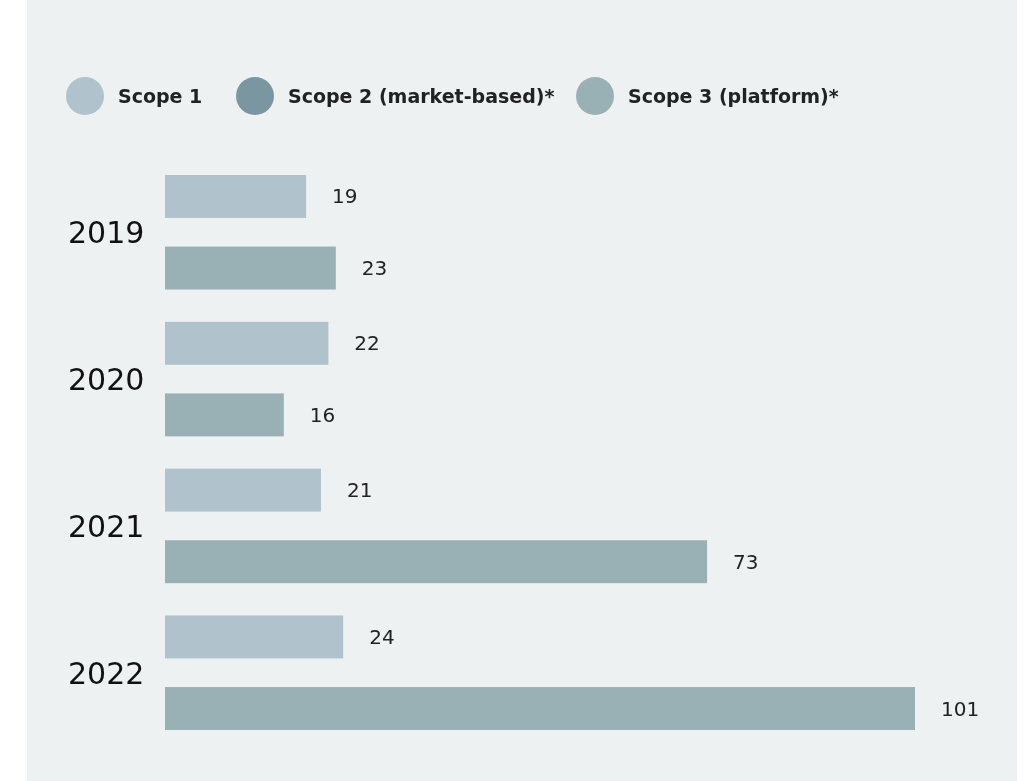 The width and height of the screenshot is (1025, 781). Describe the element at coordinates (382, 636) in the screenshot. I see `data-label: 24` at that location.